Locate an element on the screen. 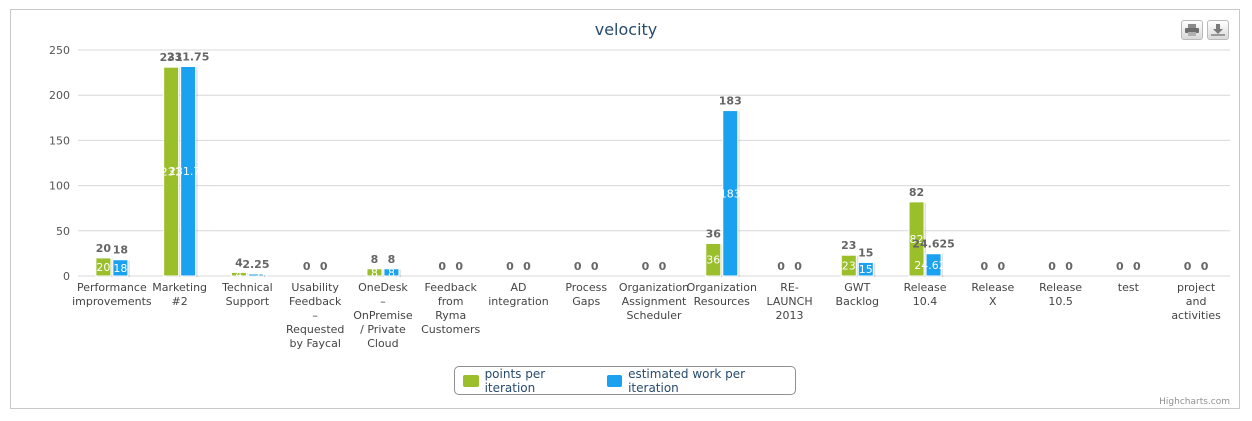  inner-label-s0-0: 20 is located at coordinates (103, 267).